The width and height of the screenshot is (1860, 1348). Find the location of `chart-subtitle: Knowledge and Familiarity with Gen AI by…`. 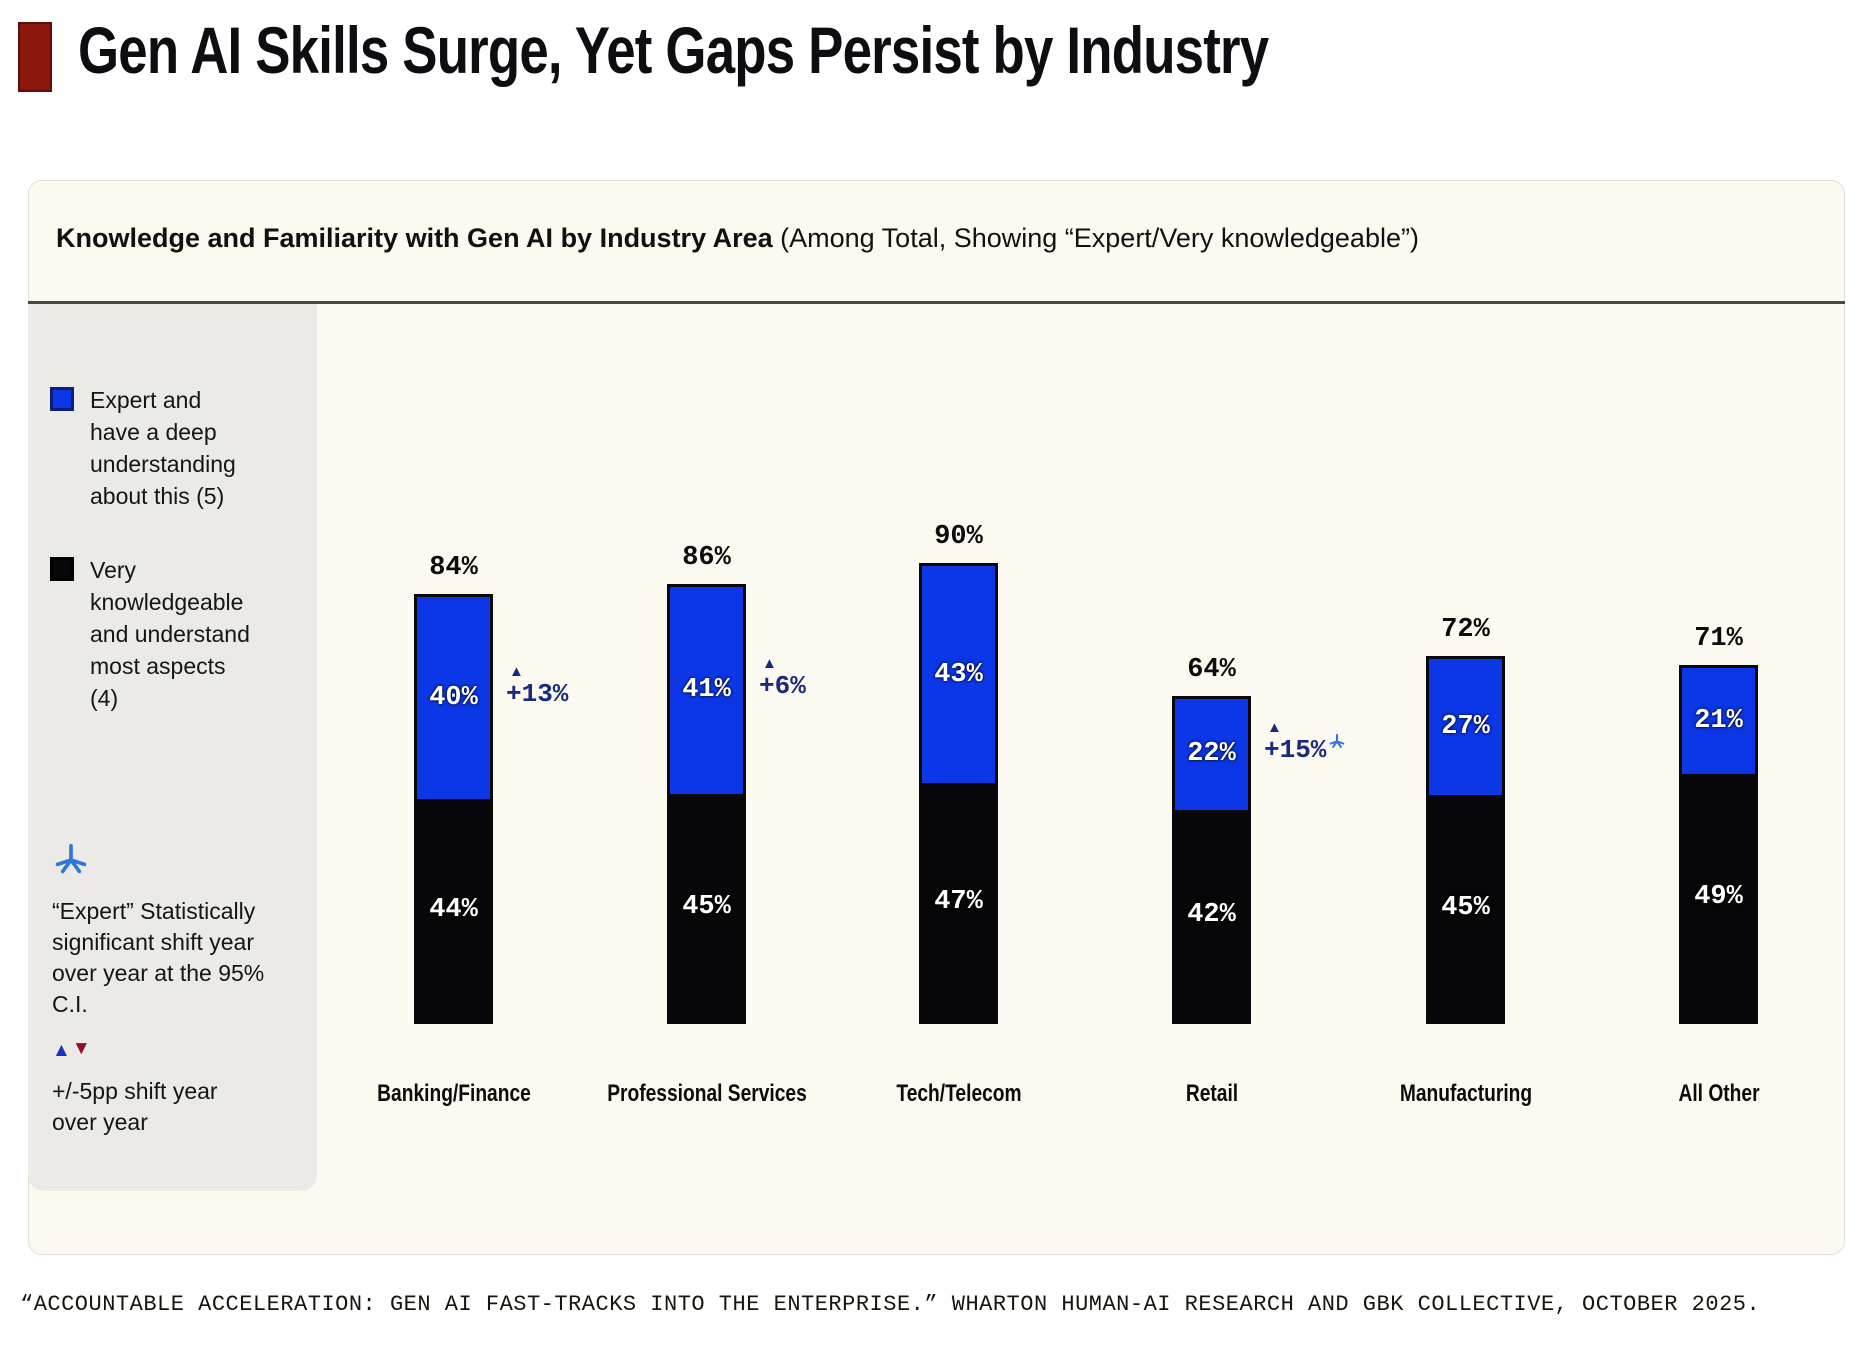

chart-subtitle: Knowledge and Familiarity with Gen AI by… is located at coordinates (737, 238).